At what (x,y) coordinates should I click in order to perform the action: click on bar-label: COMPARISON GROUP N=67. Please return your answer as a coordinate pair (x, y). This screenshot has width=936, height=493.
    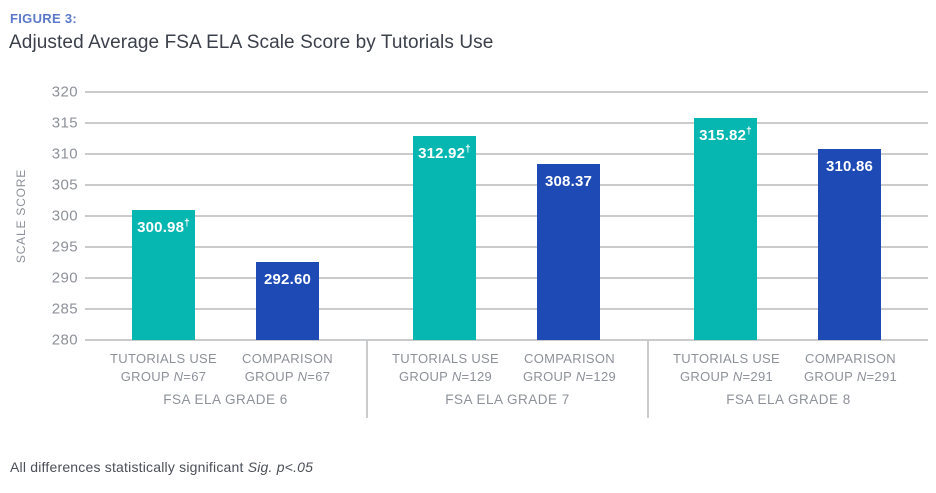
    Looking at the image, I should click on (288, 368).